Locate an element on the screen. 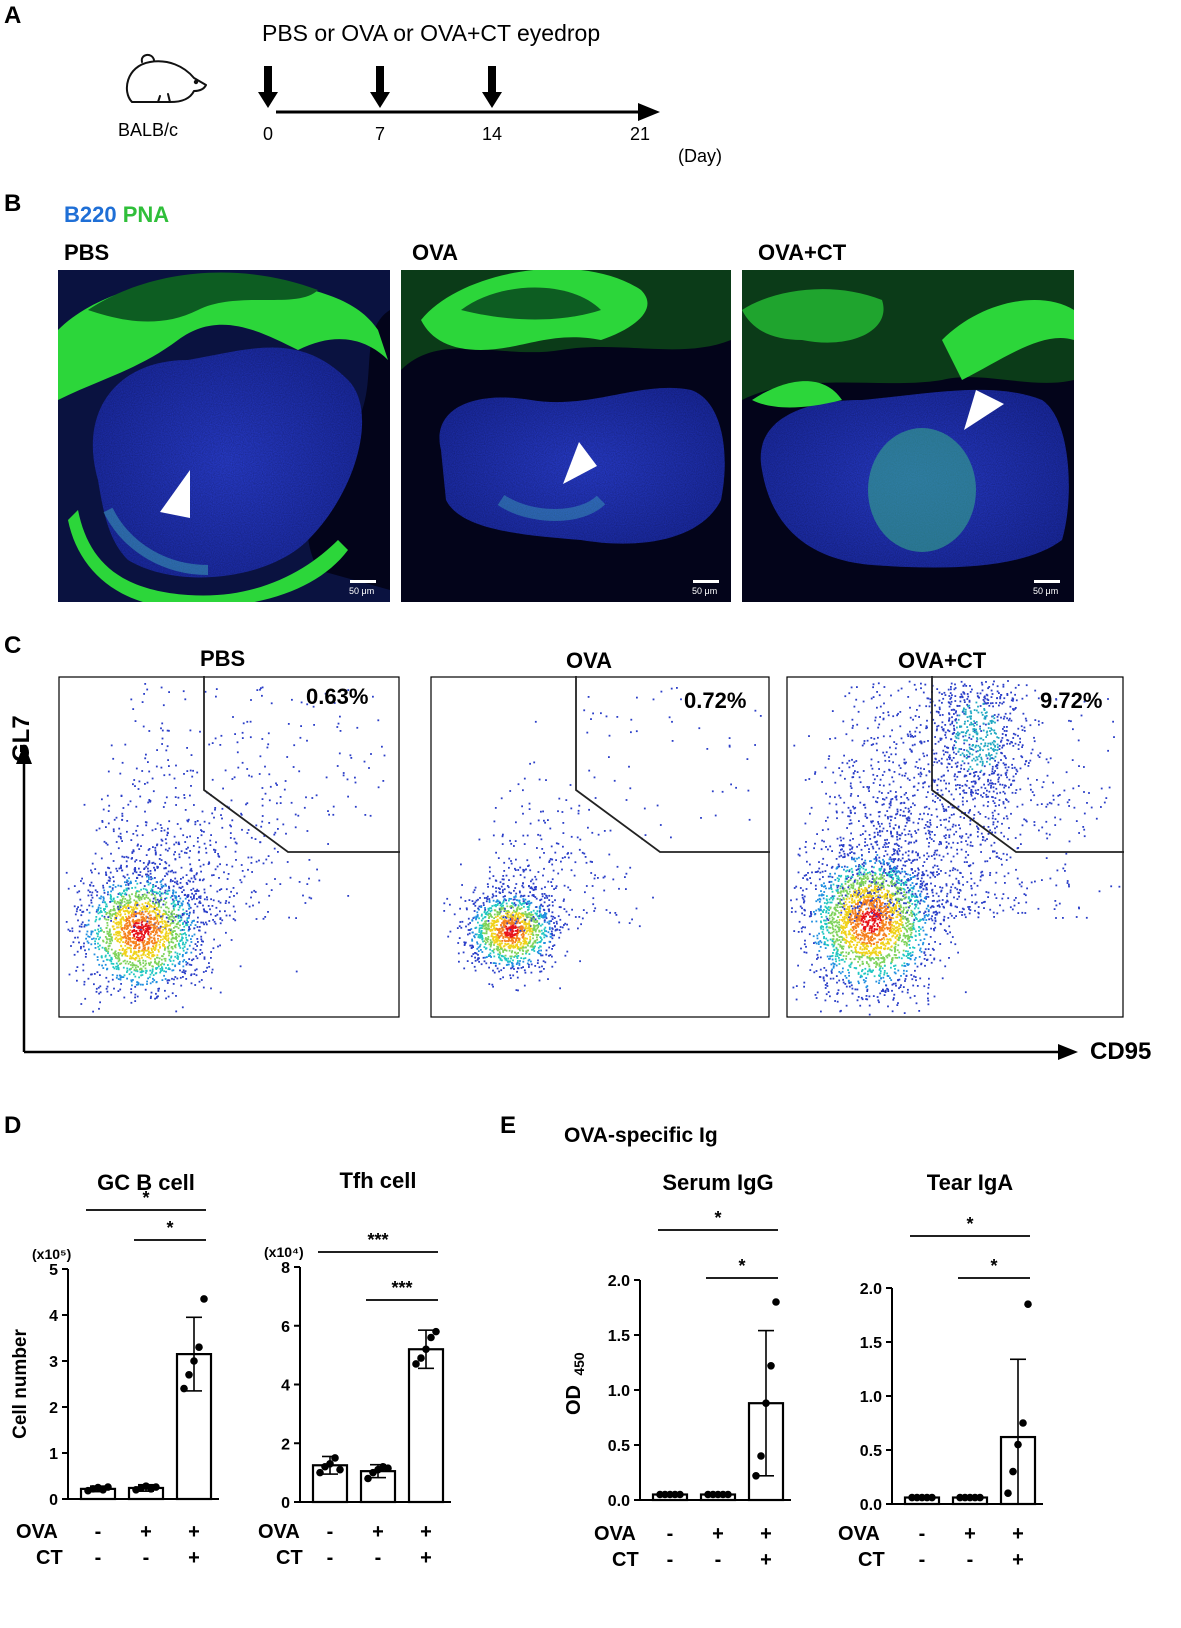 Image resolution: width=1181 pixels, height=1628 pixels. panel-label-b: B is located at coordinates (13, 203).